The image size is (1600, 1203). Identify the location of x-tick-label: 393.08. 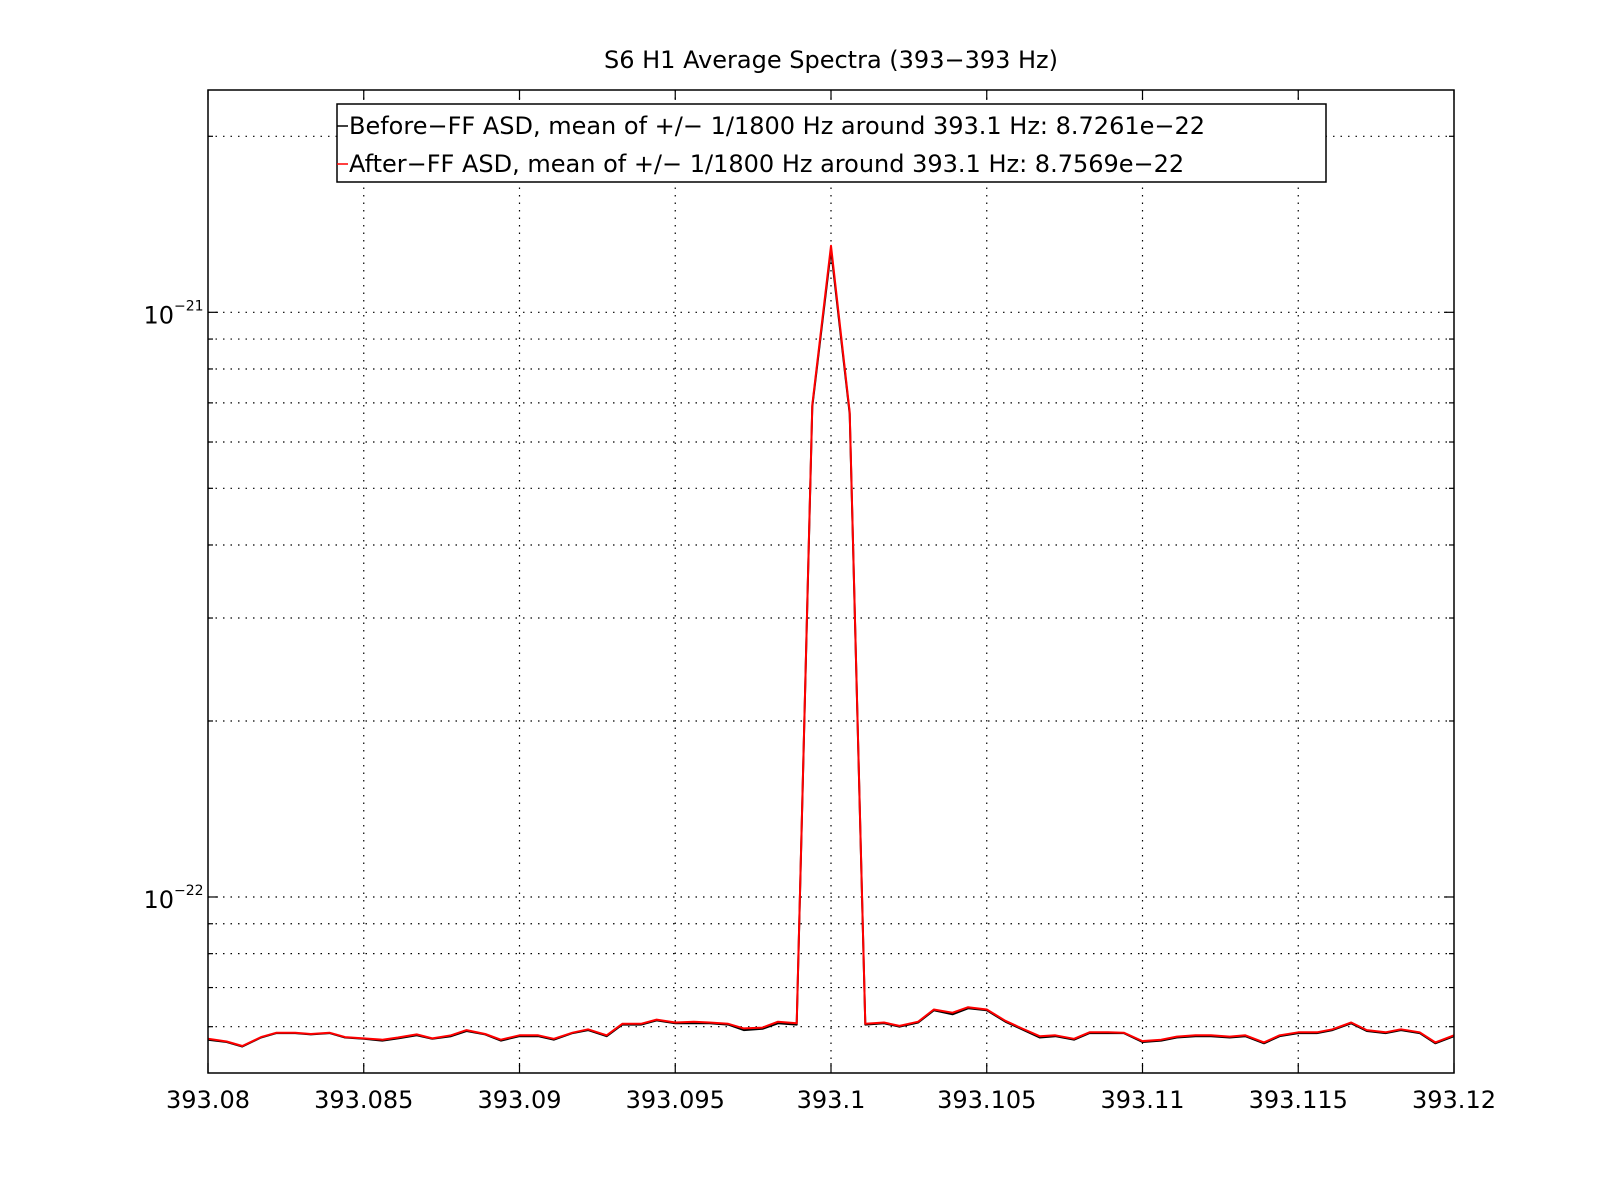
(208, 1100).